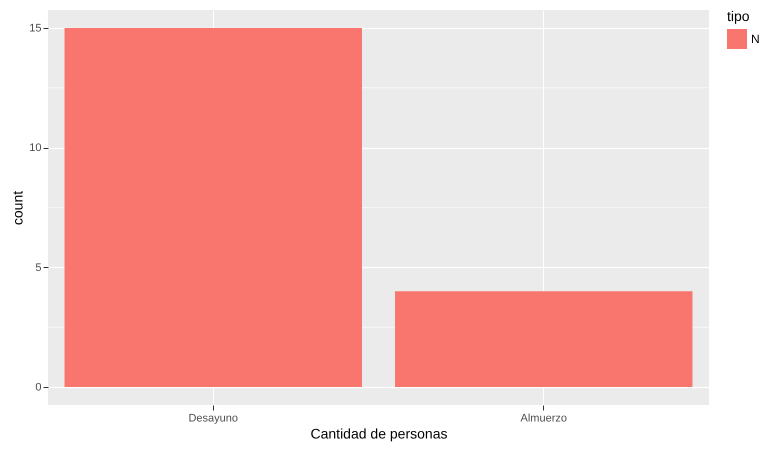 The image size is (770, 451). What do you see at coordinates (38, 268) in the screenshot?
I see `y-tick-label: 5` at bounding box center [38, 268].